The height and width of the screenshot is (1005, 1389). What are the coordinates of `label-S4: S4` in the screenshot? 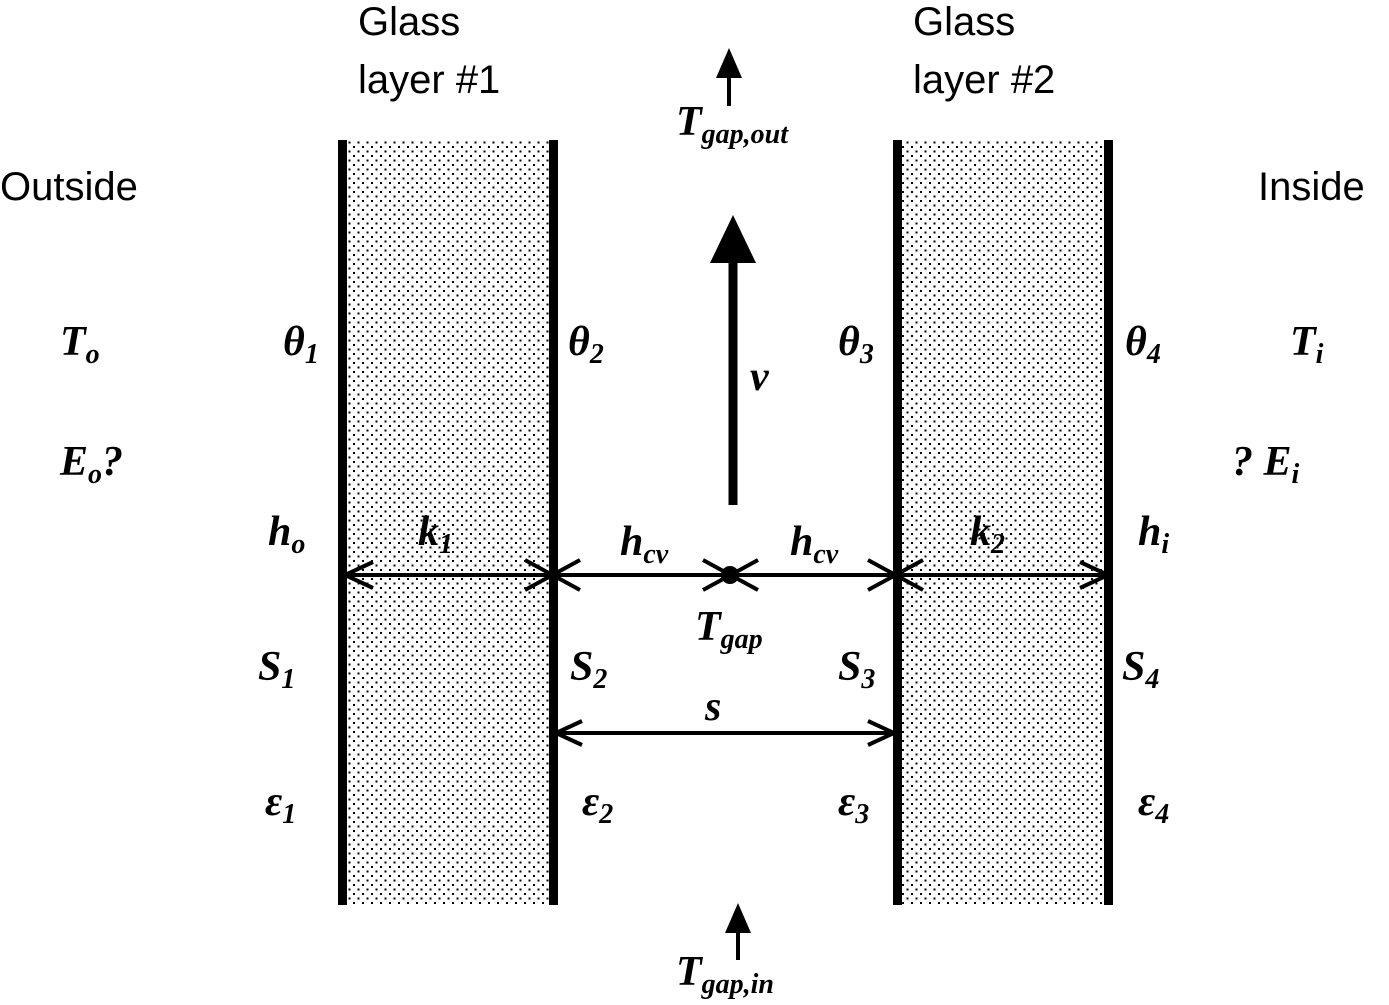 It's located at (1140, 669).